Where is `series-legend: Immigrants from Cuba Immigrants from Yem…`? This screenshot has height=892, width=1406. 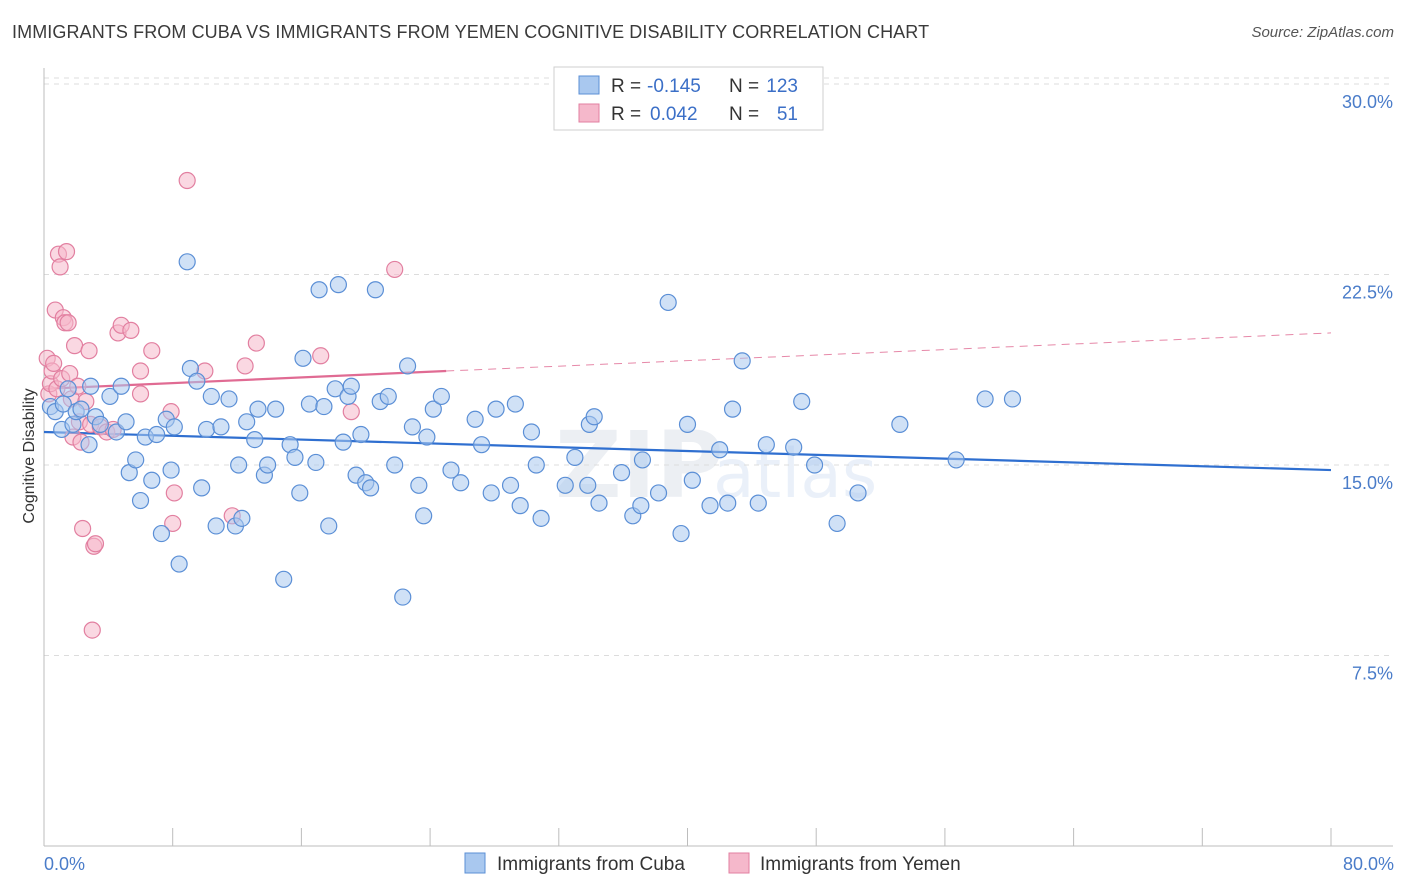 series-legend: Immigrants from Cuba Immigrants from Yem… is located at coordinates (712, 863).